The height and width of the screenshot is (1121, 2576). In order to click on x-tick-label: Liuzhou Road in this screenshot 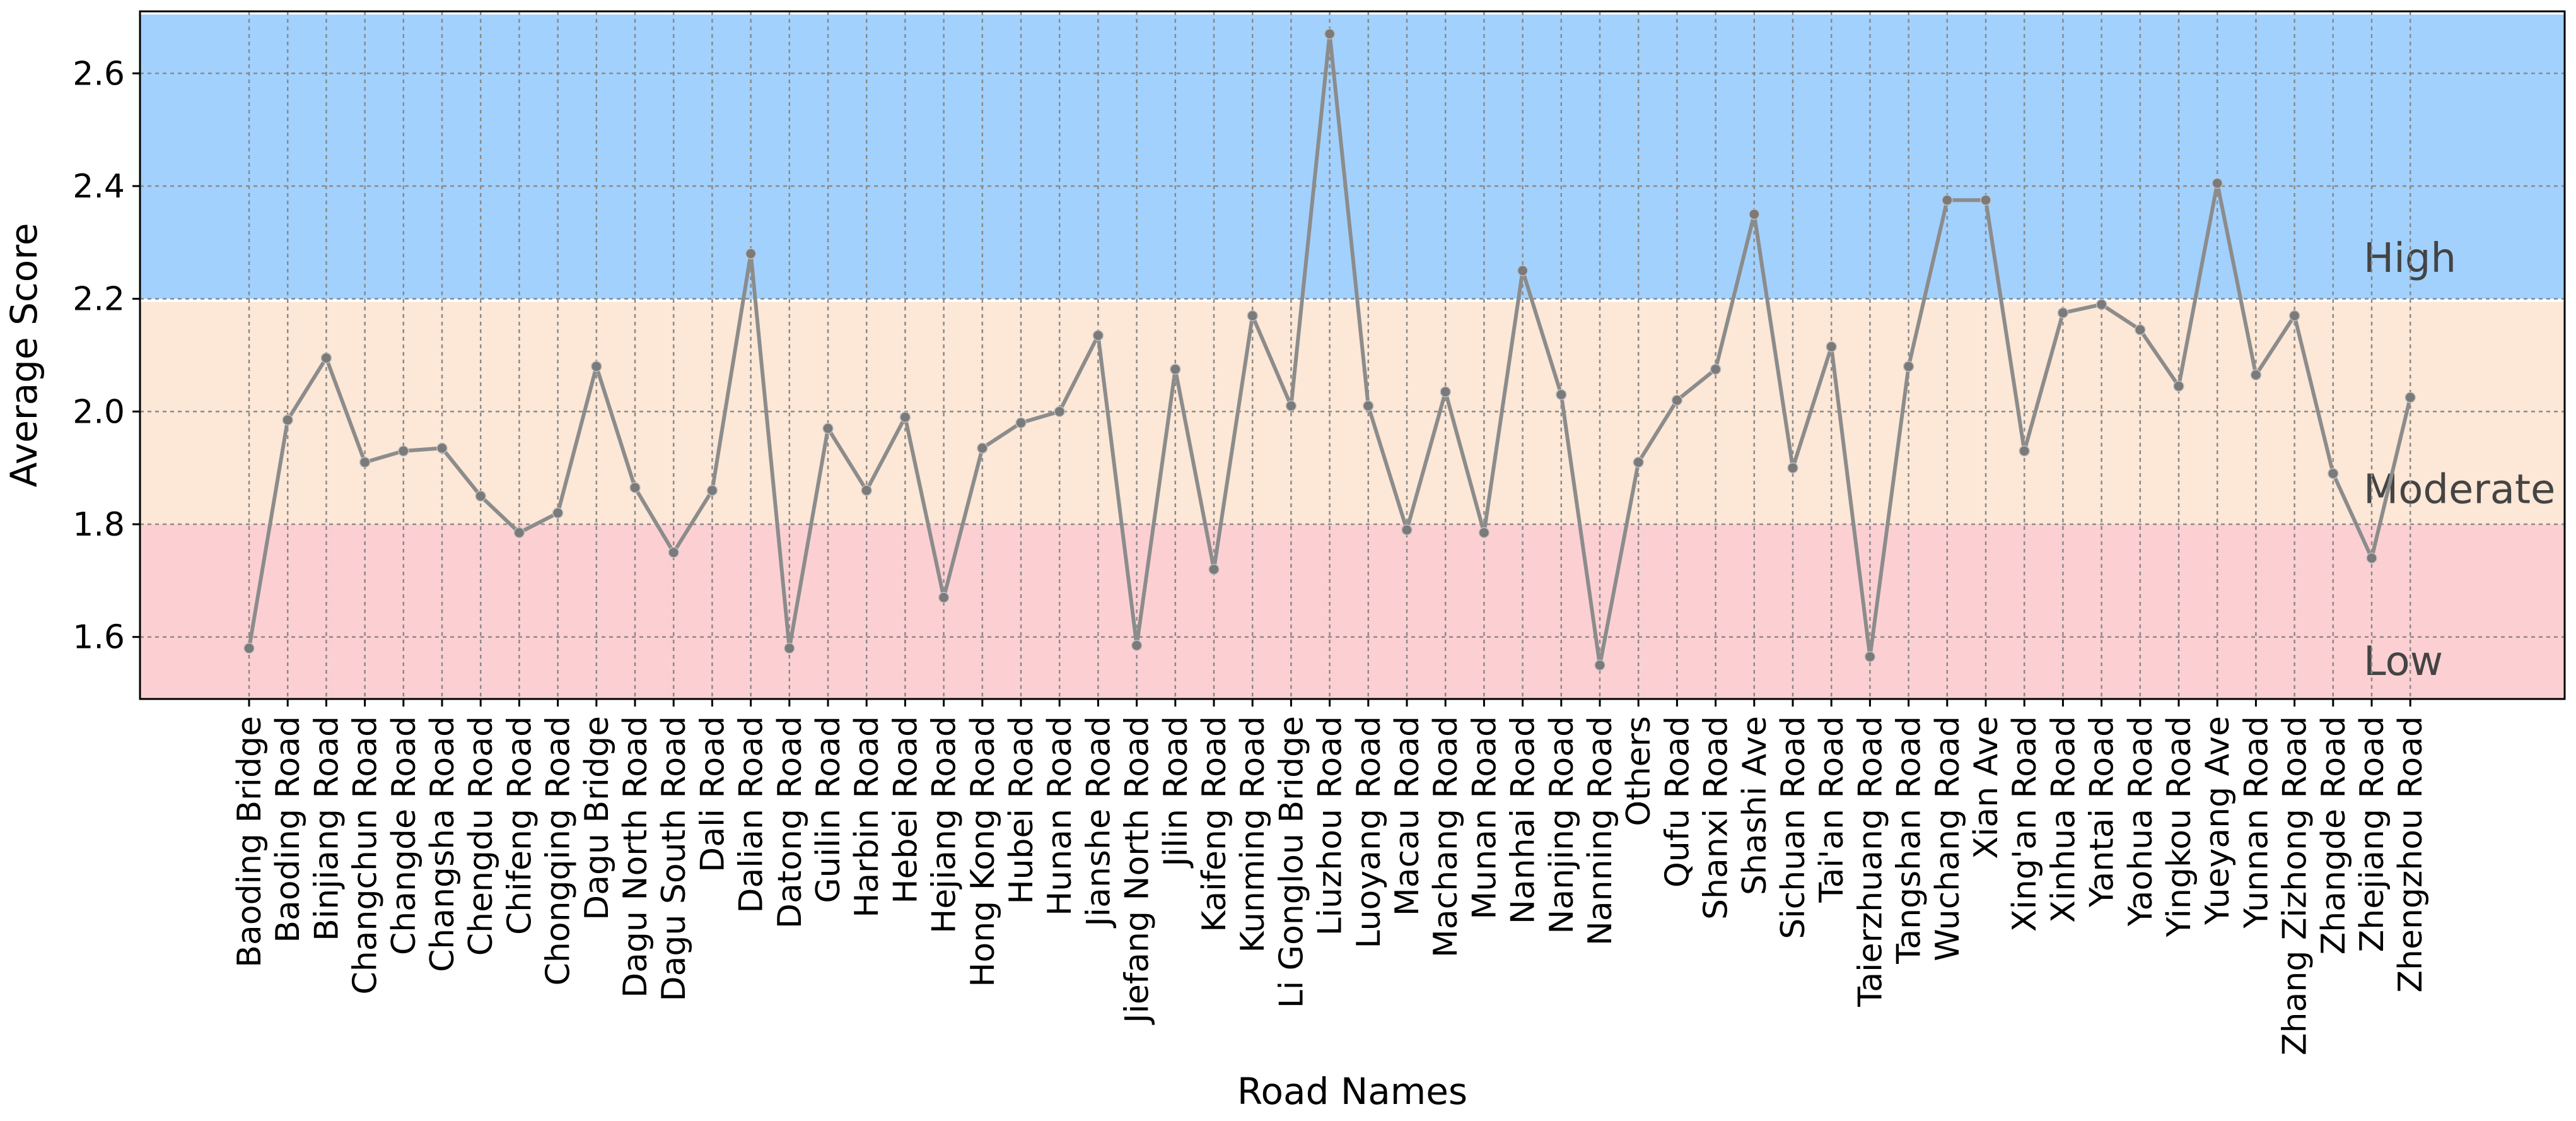, I will do `click(1331, 826)`.